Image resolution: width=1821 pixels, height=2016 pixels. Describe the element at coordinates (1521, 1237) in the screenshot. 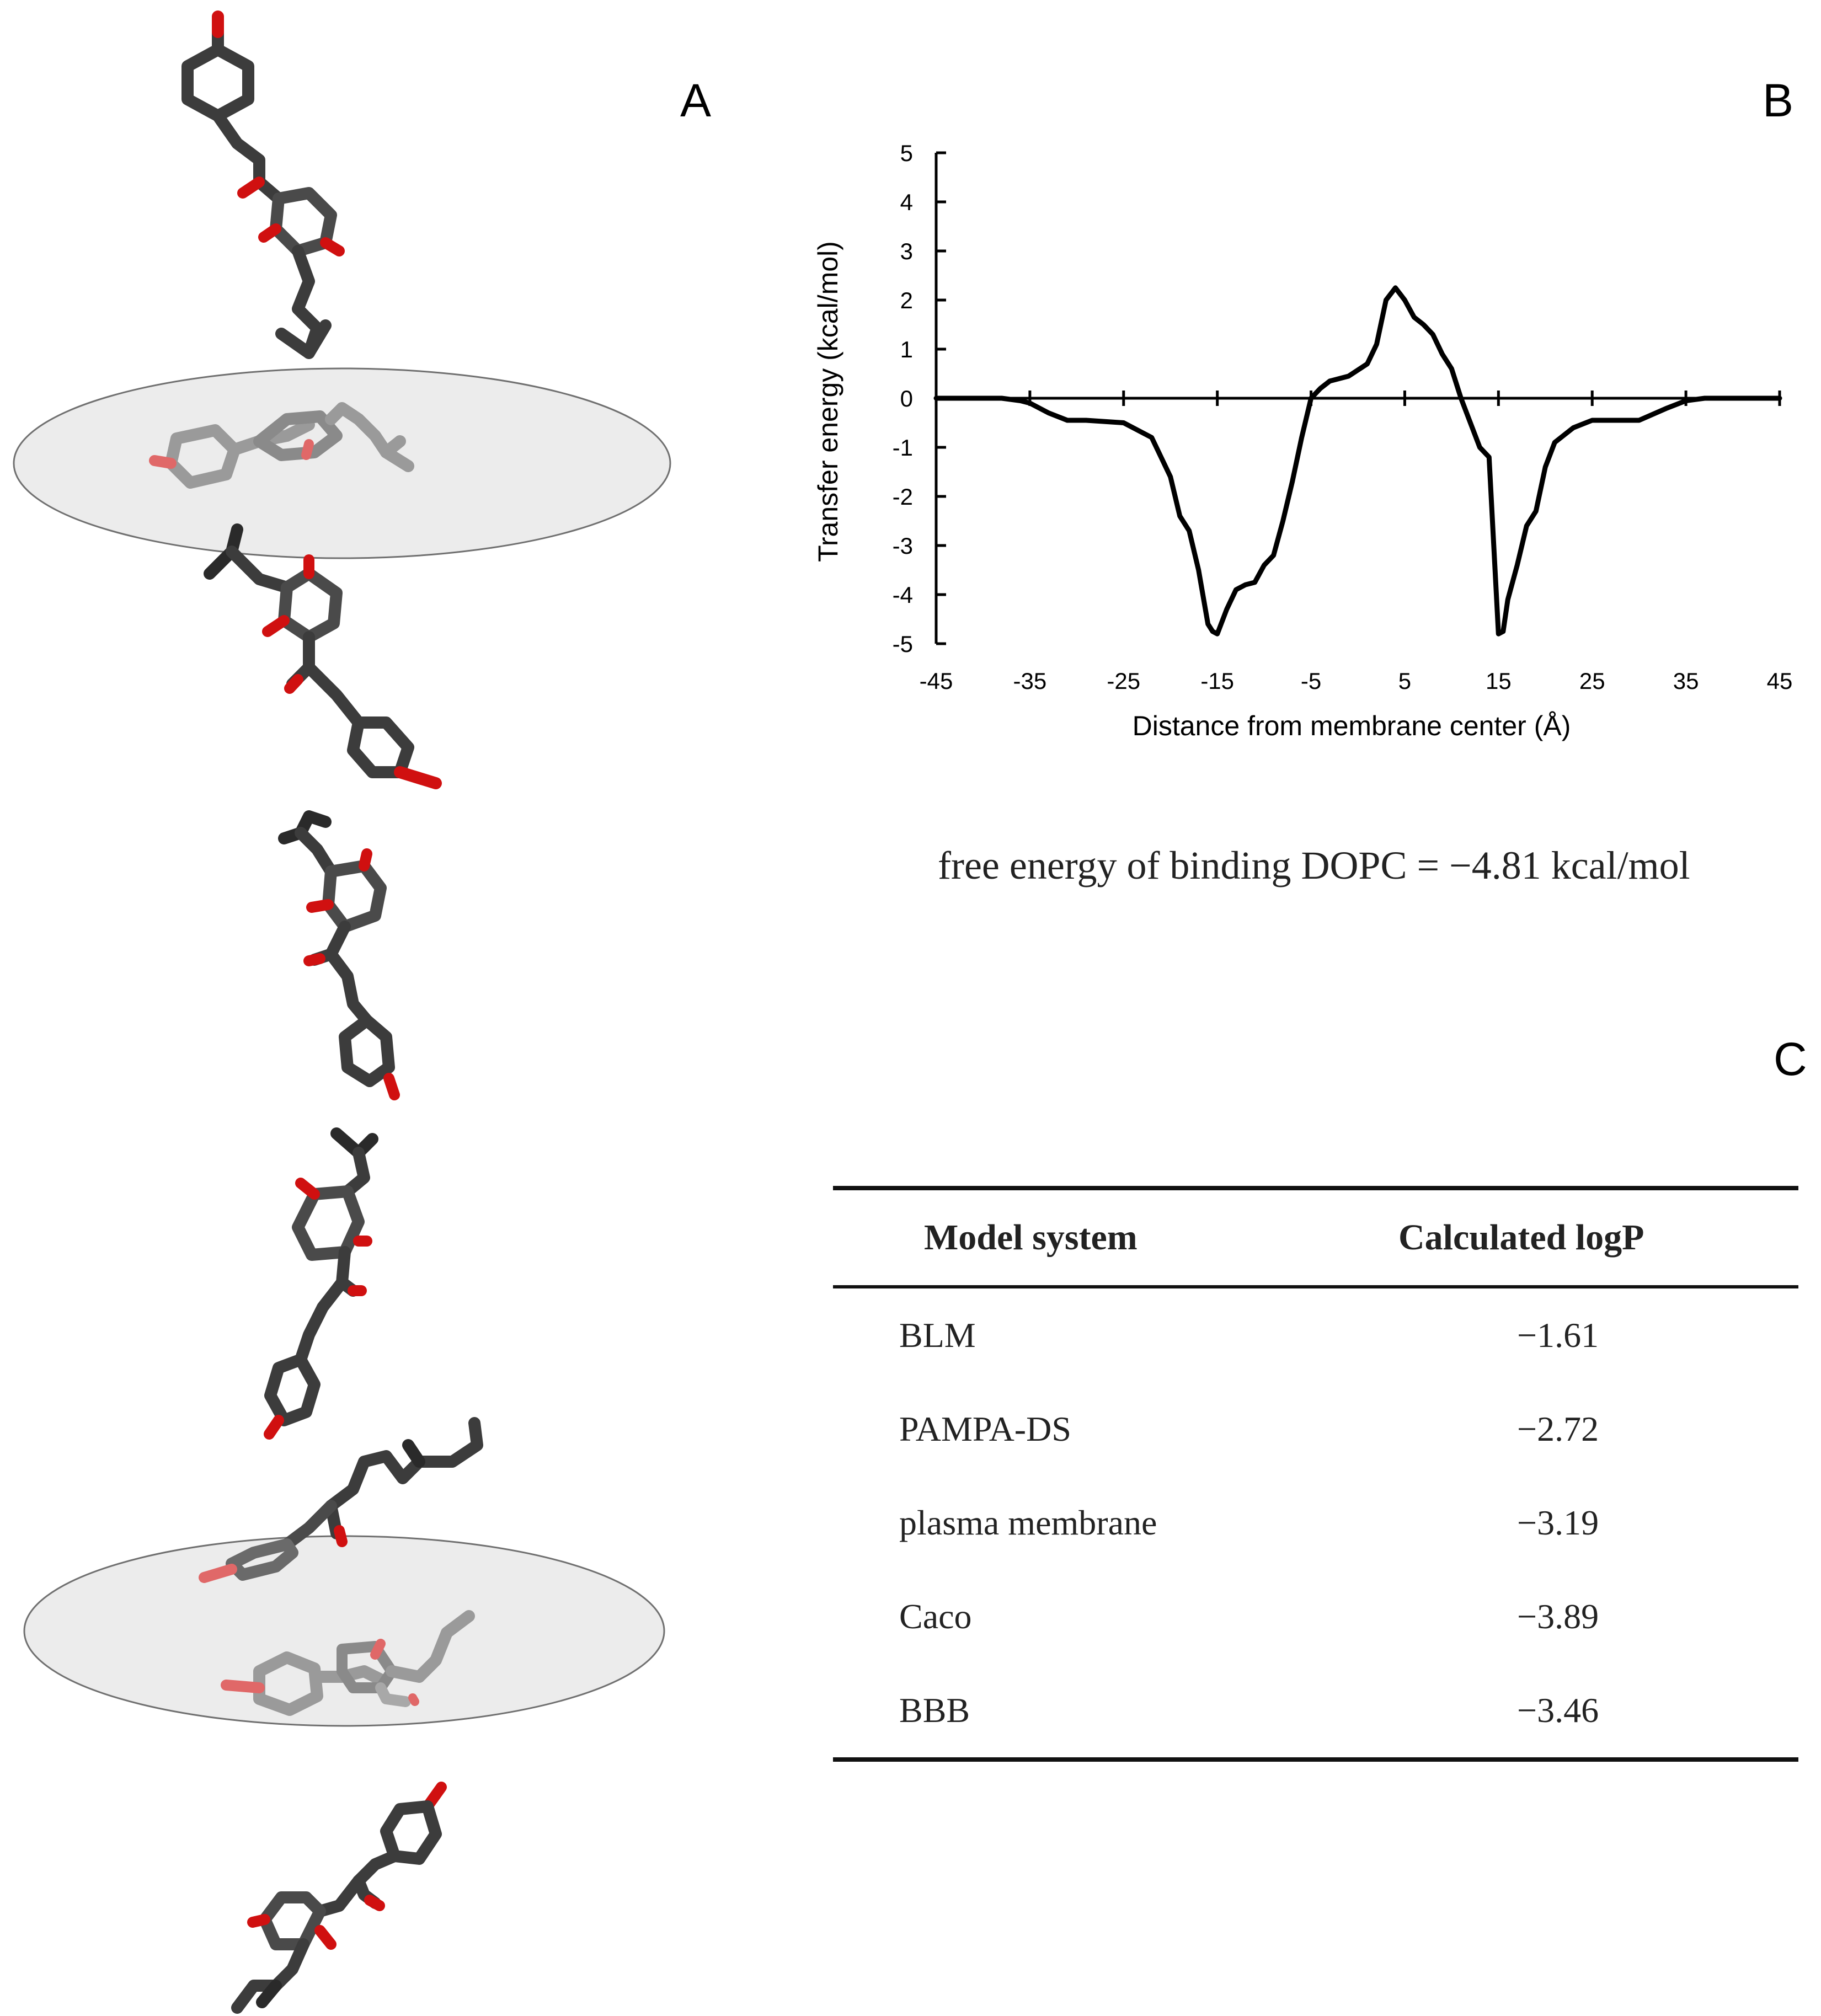

I see `column-header-calculated-logp: Calculated logP` at that location.